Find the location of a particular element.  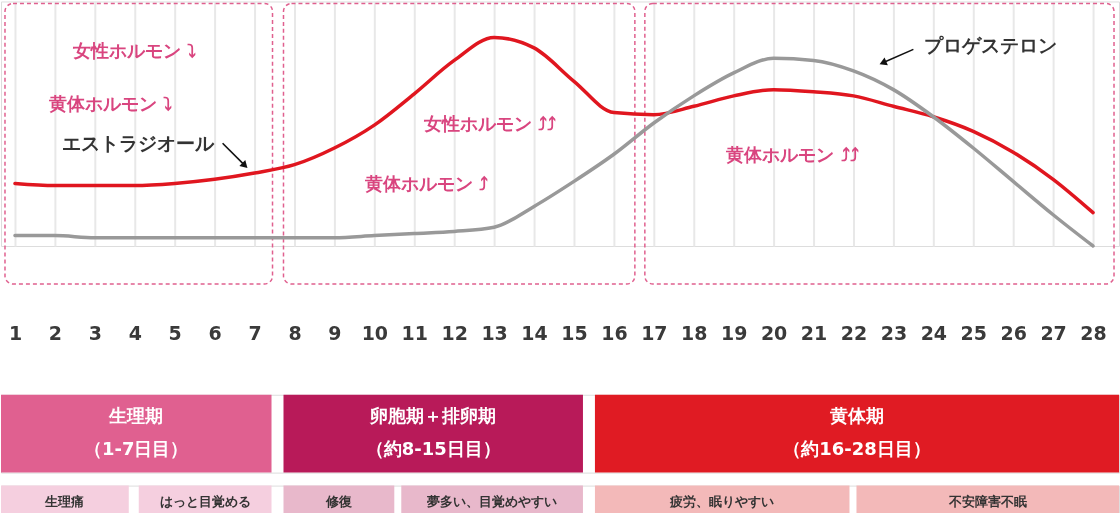

category-label: 生理期 is located at coordinates (136, 415).